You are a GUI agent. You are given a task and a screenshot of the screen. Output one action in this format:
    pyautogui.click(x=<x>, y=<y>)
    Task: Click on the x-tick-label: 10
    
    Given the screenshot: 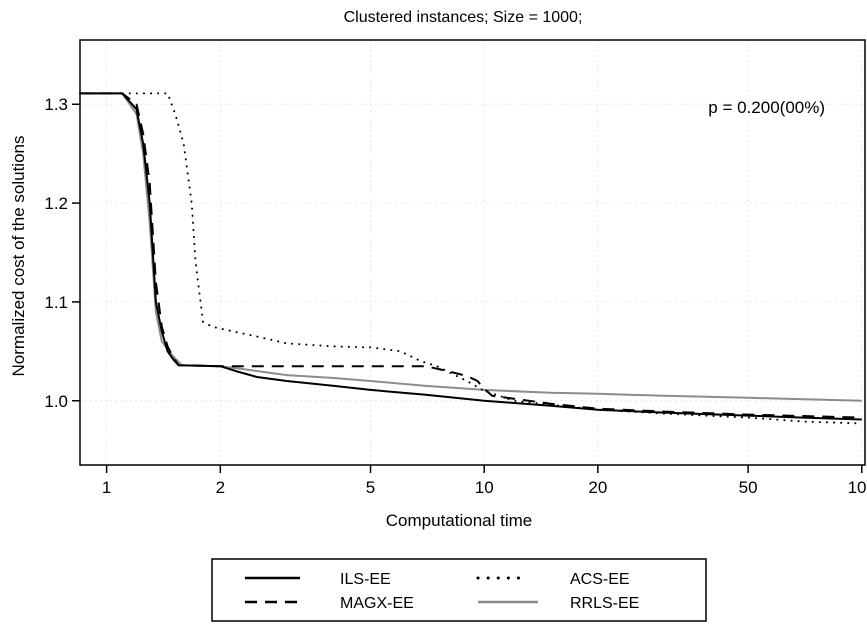 What is the action you would take?
    pyautogui.click(x=484, y=487)
    